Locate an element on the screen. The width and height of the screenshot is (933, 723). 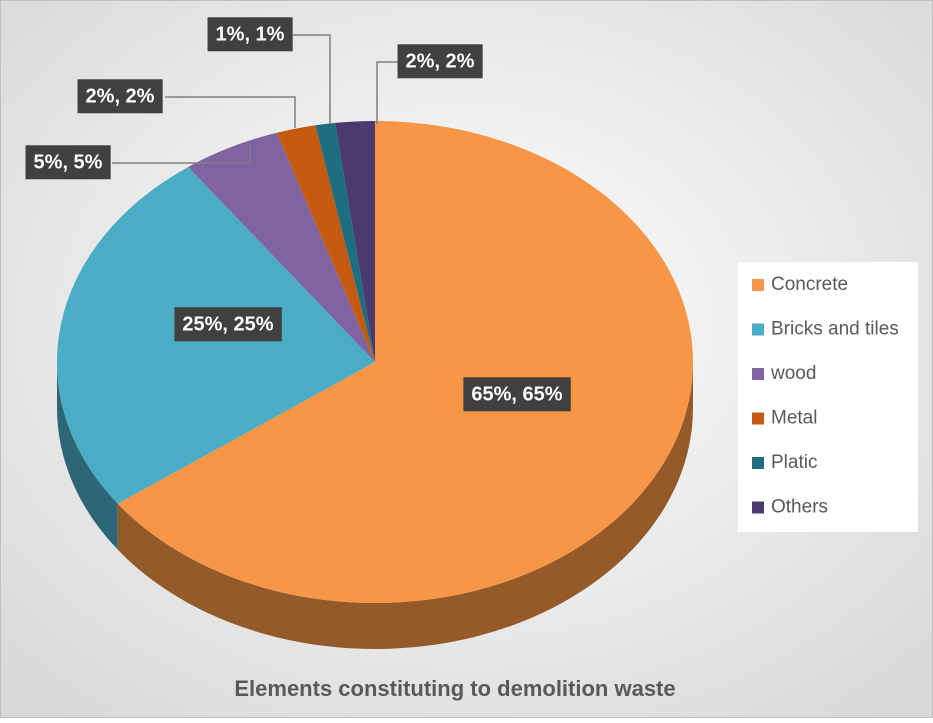
data-label: 5%, 5% is located at coordinates (68, 162).